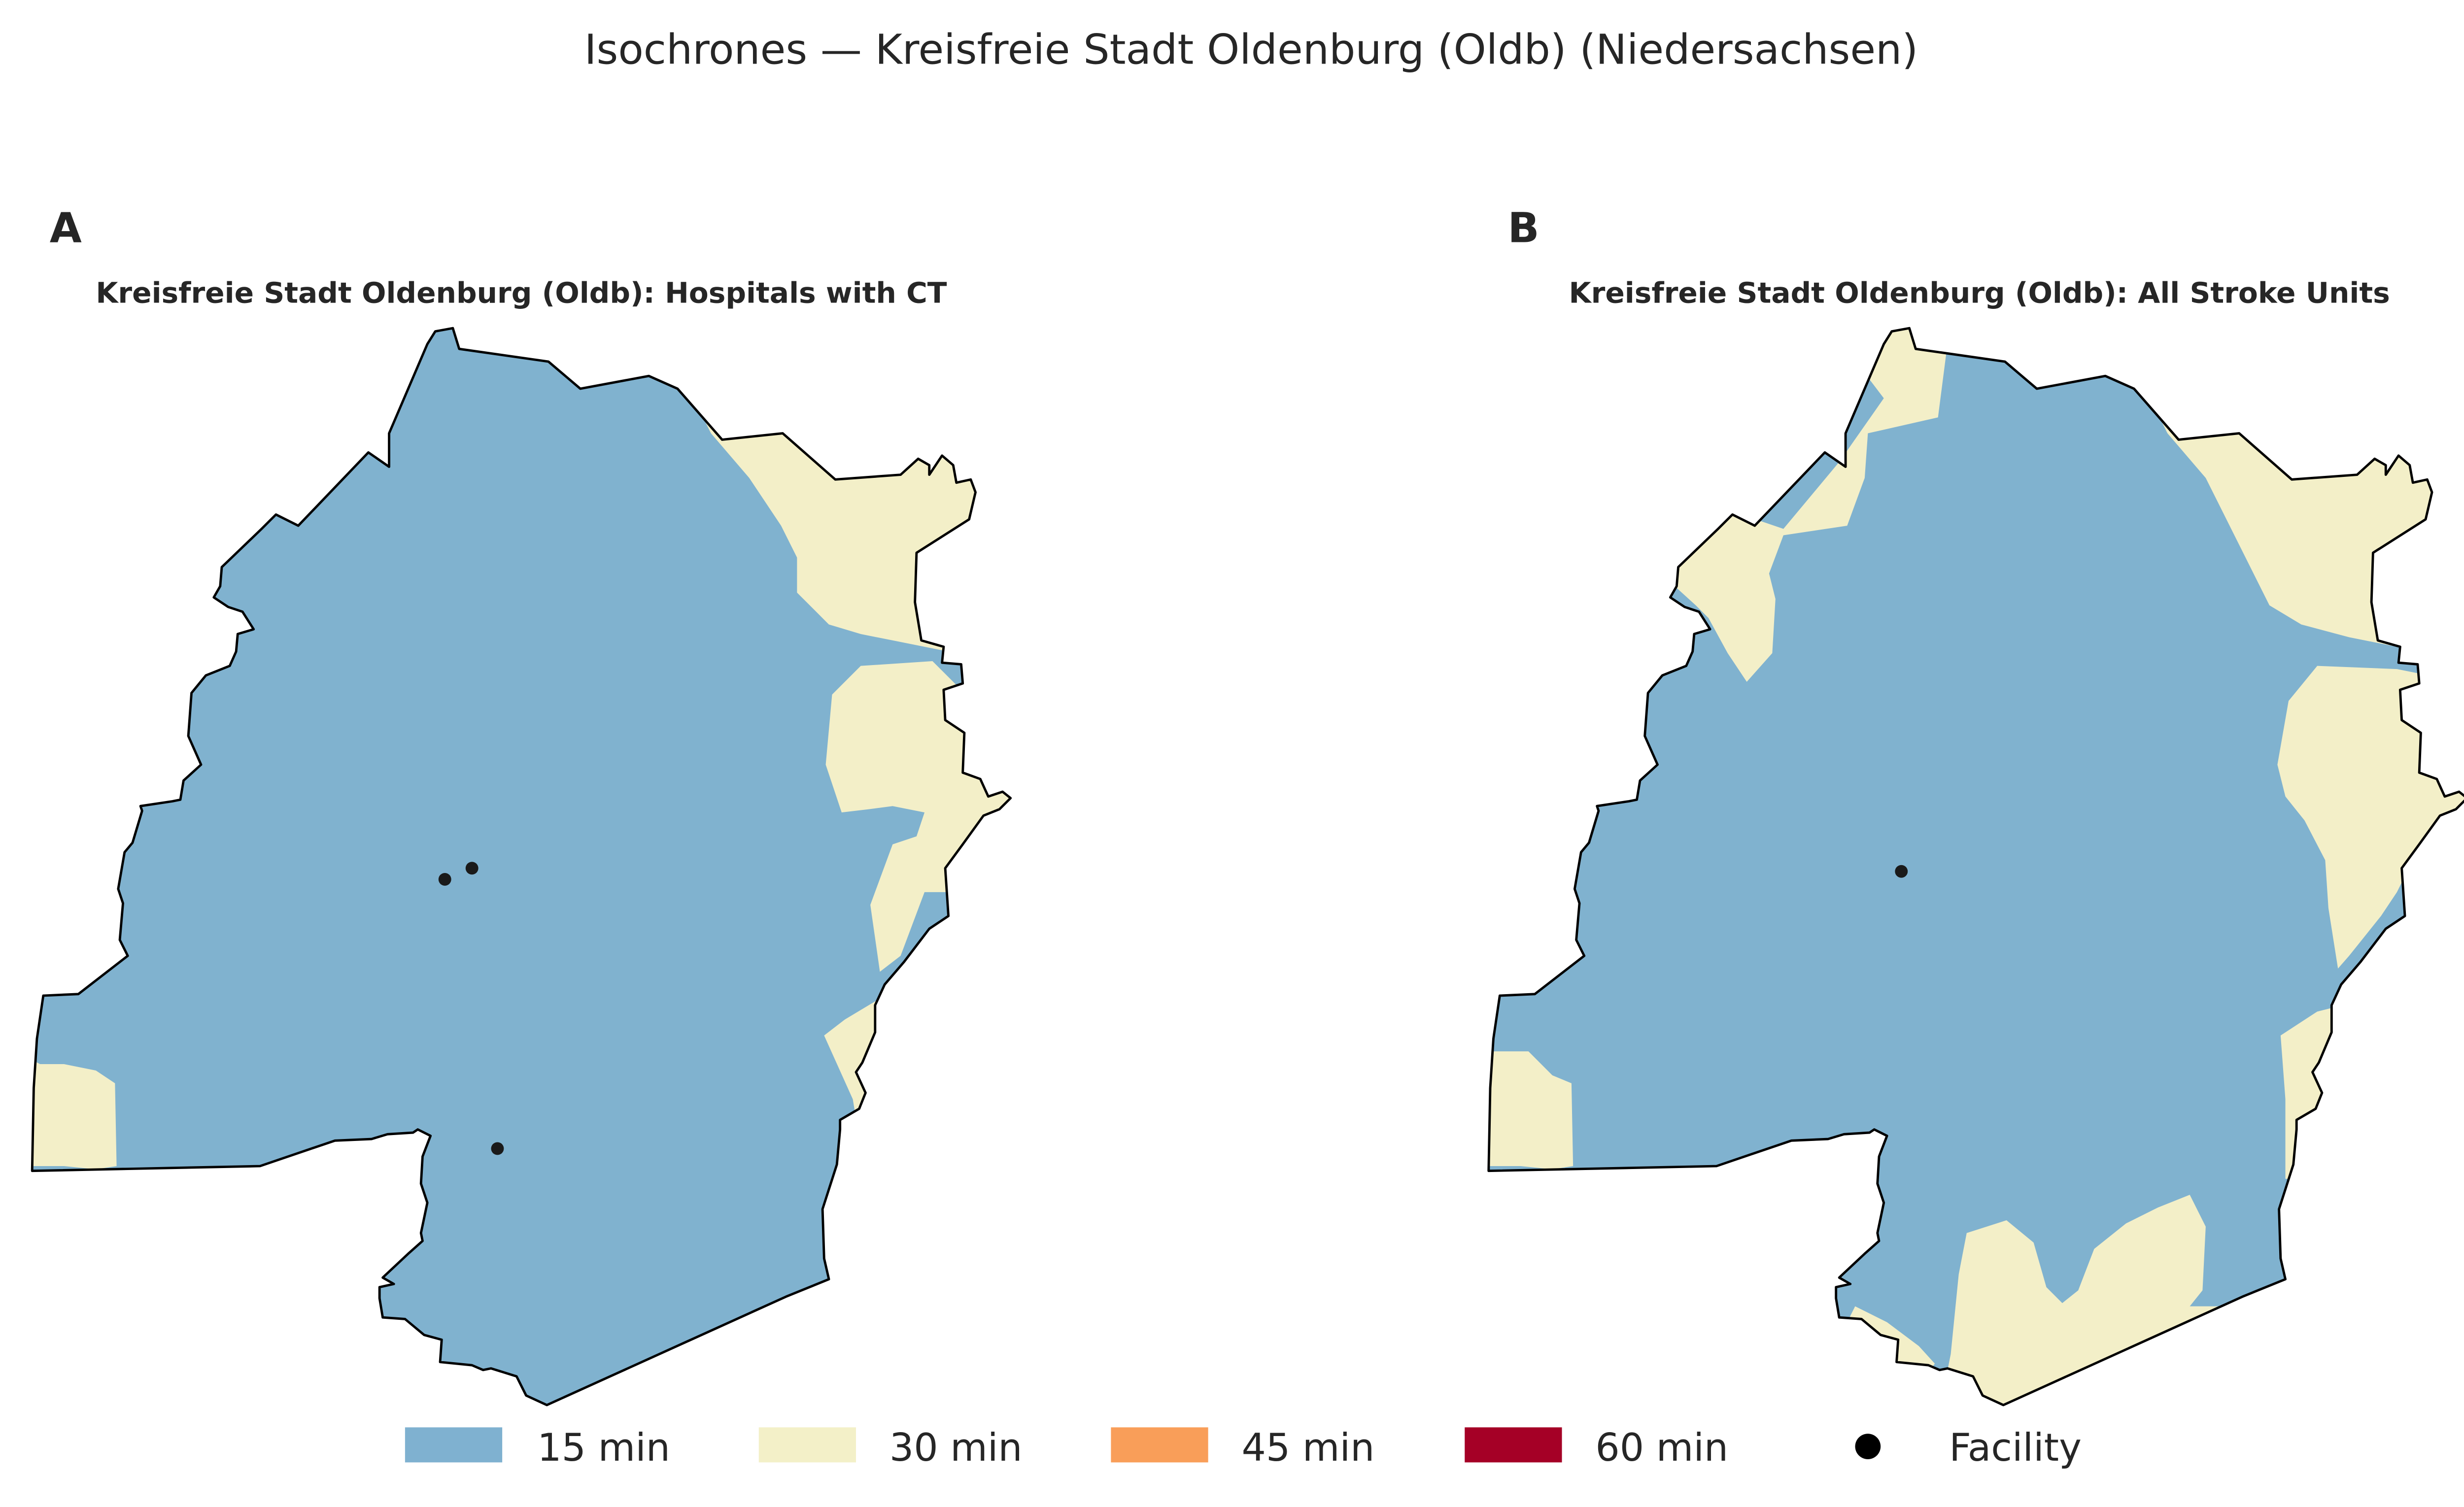 Image resolution: width=2464 pixels, height=1507 pixels. What do you see at coordinates (1524, 228) in the screenshot?
I see `panel-b-letter: B` at bounding box center [1524, 228].